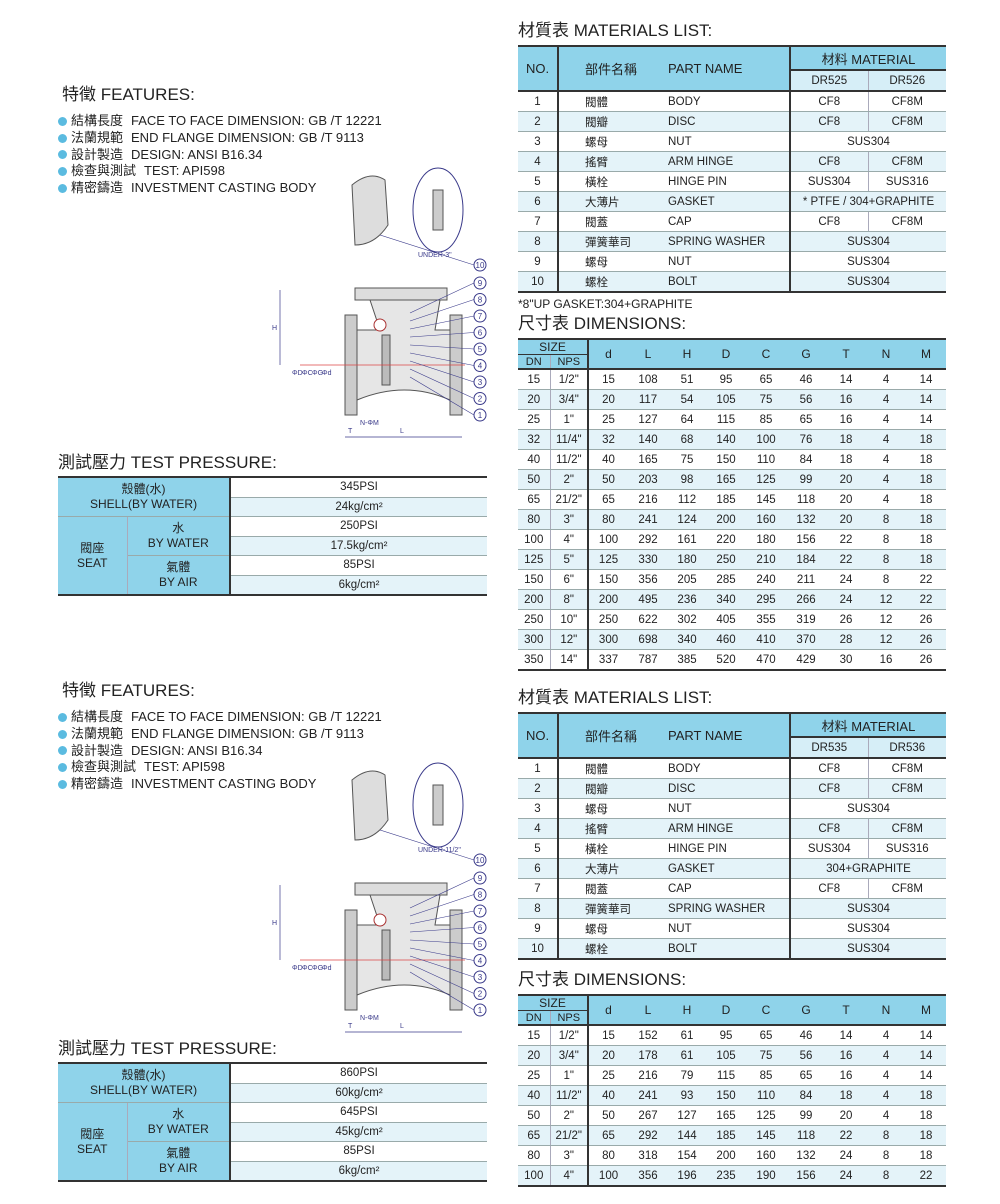 The width and height of the screenshot is (1000, 1204). What do you see at coordinates (687, 1115) in the screenshot?
I see `cell-h: 127` at bounding box center [687, 1115].